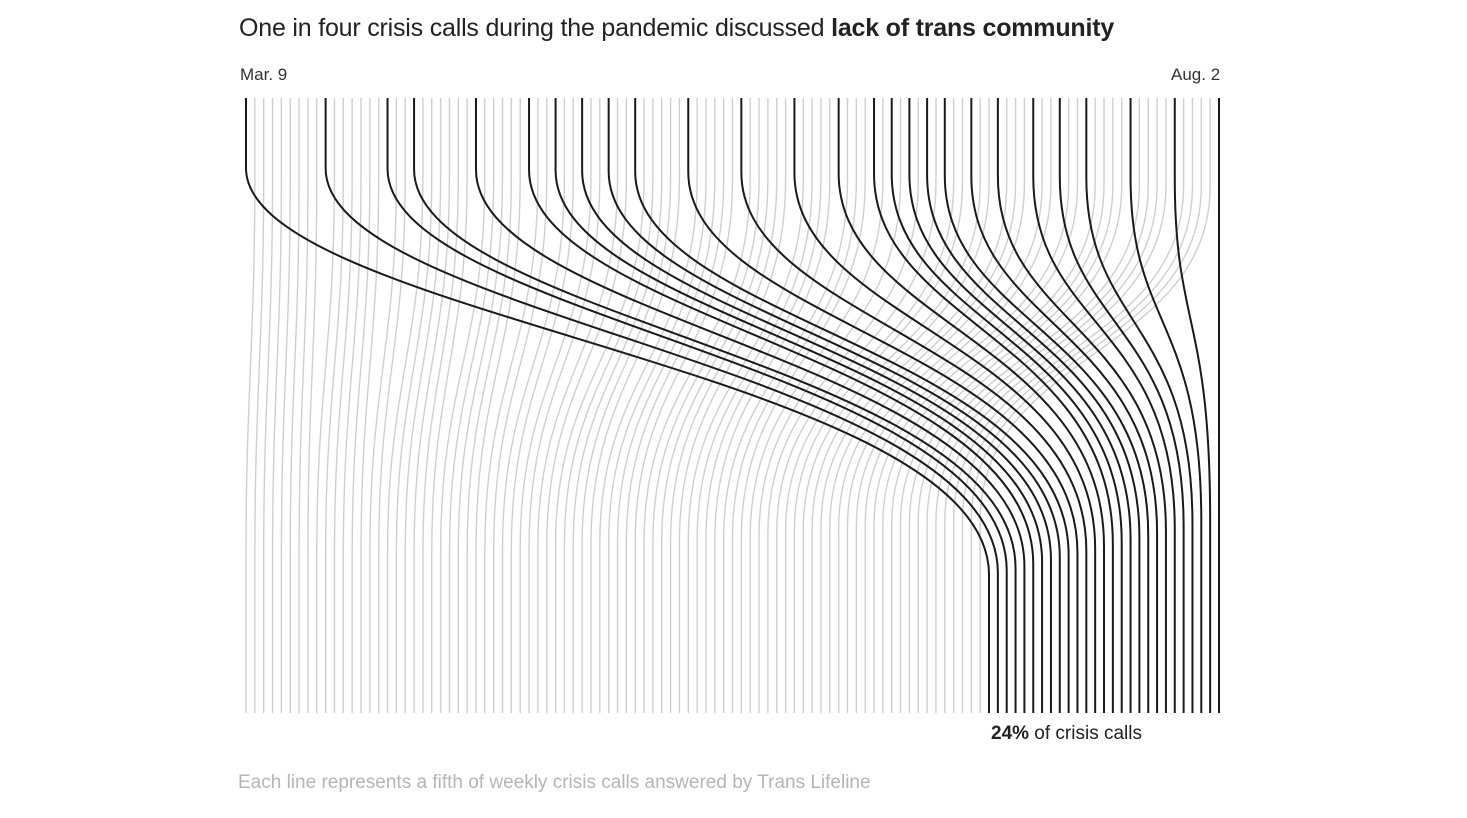 Image resolution: width=1467 pixels, height=818 pixels. Describe the element at coordinates (973, 28) in the screenshot. I see `title-emphasis: lack of trans community` at that location.